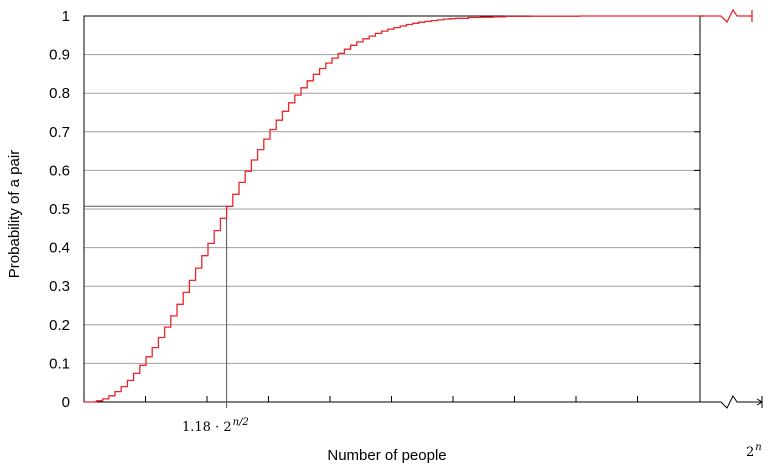 This screenshot has width=770, height=464. I want to click on y-tick-label: 0.3, so click(59, 286).